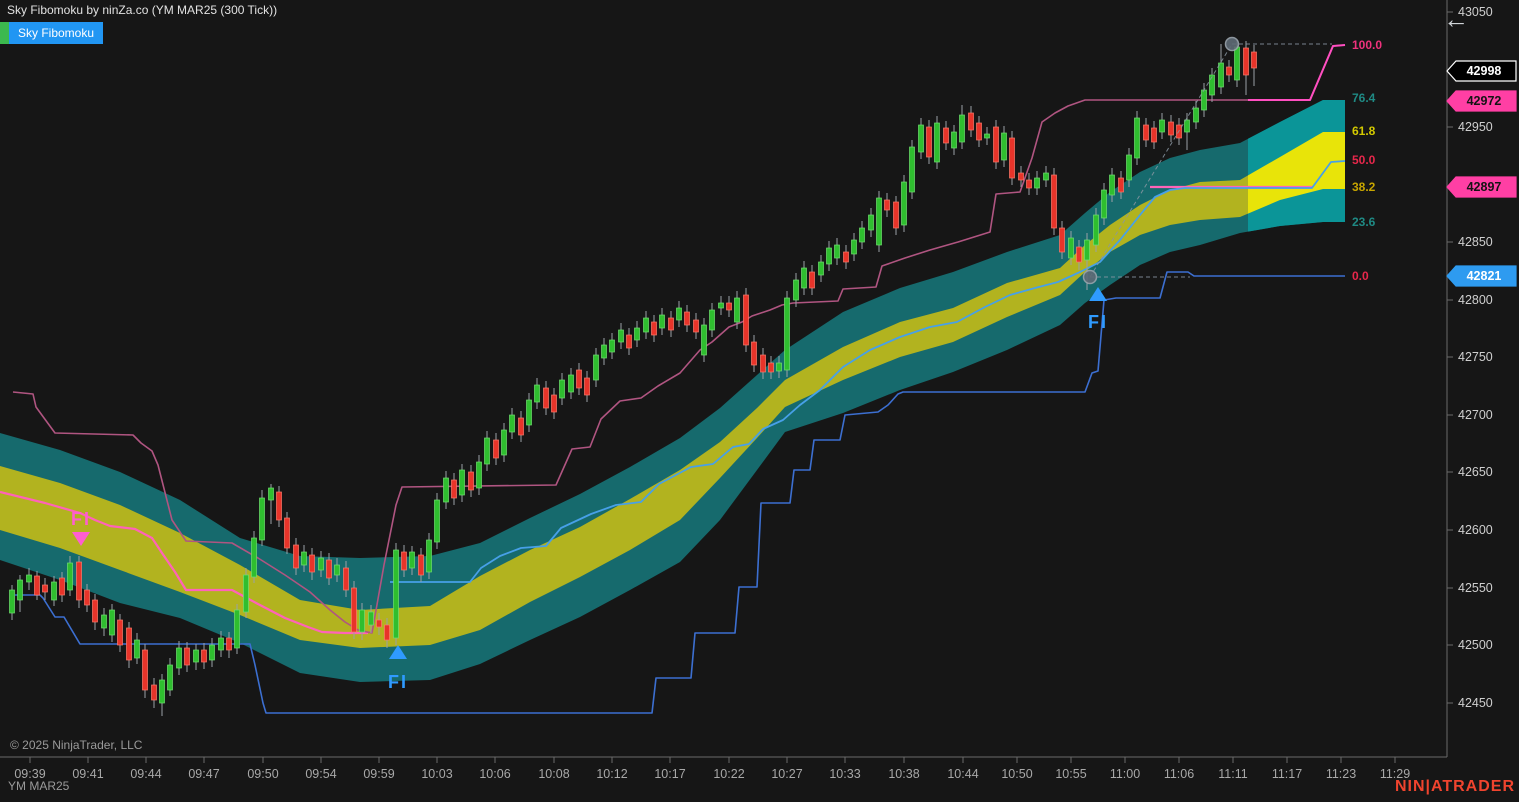 The width and height of the screenshot is (1519, 802). Describe the element at coordinates (39, 786) in the screenshot. I see `instrument-label: YM MAR25` at that location.